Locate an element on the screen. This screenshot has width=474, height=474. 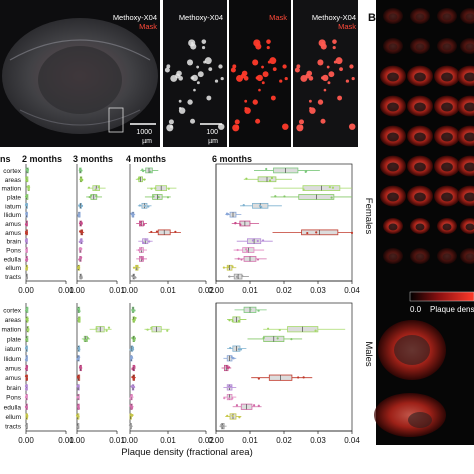
zoom-panel-mask: Mask is located at coordinates (260, 73).